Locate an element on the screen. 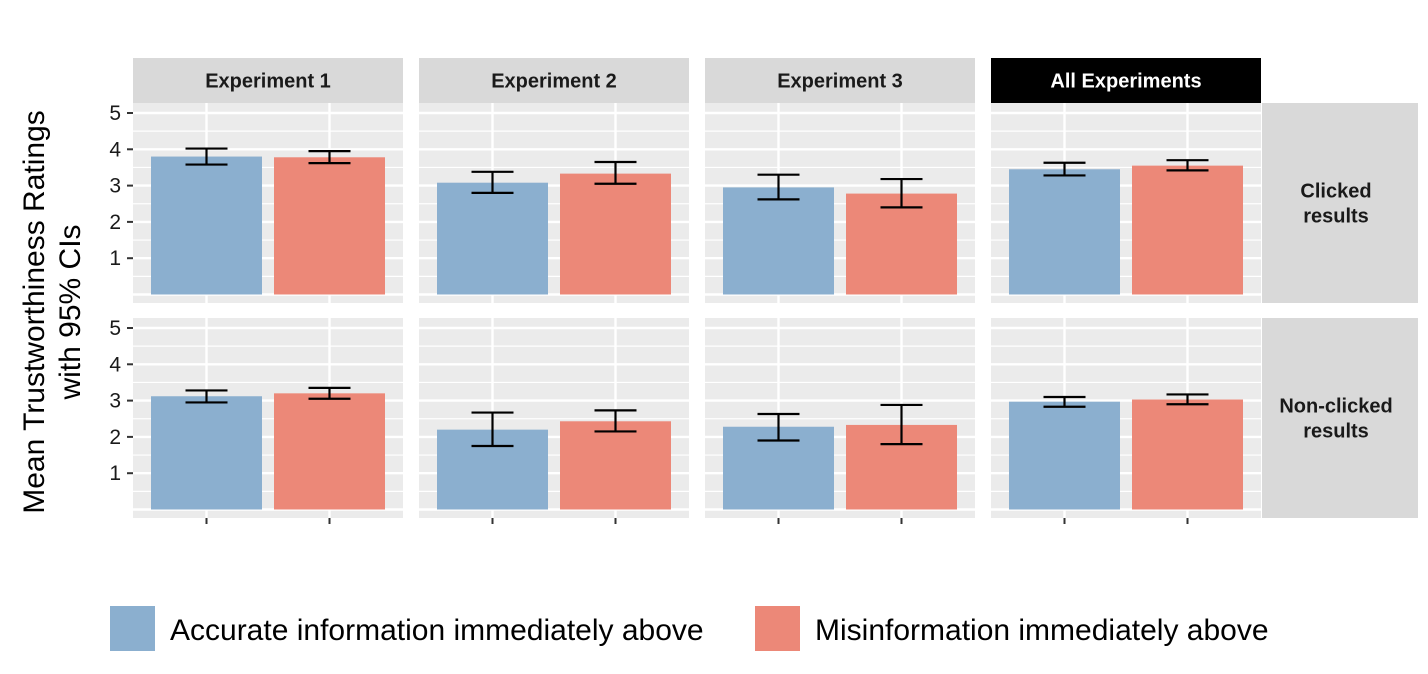 The image size is (1428, 674). y-axis-title: Mean Trustworthiness Ratings is located at coordinates (34, 312).